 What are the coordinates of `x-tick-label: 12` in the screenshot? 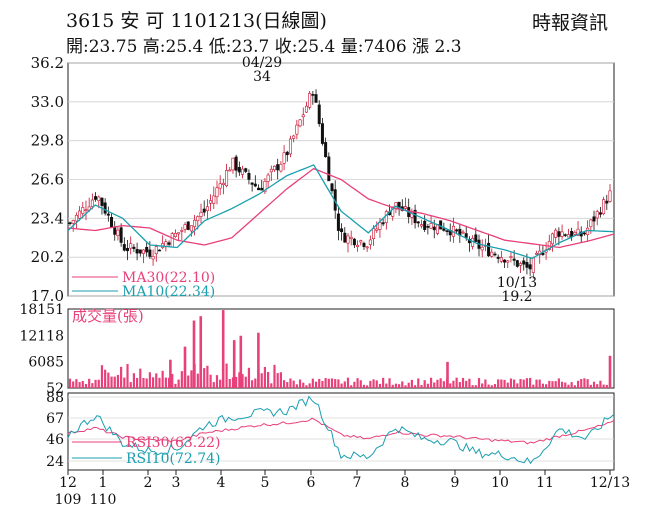 It's located at (68, 483).